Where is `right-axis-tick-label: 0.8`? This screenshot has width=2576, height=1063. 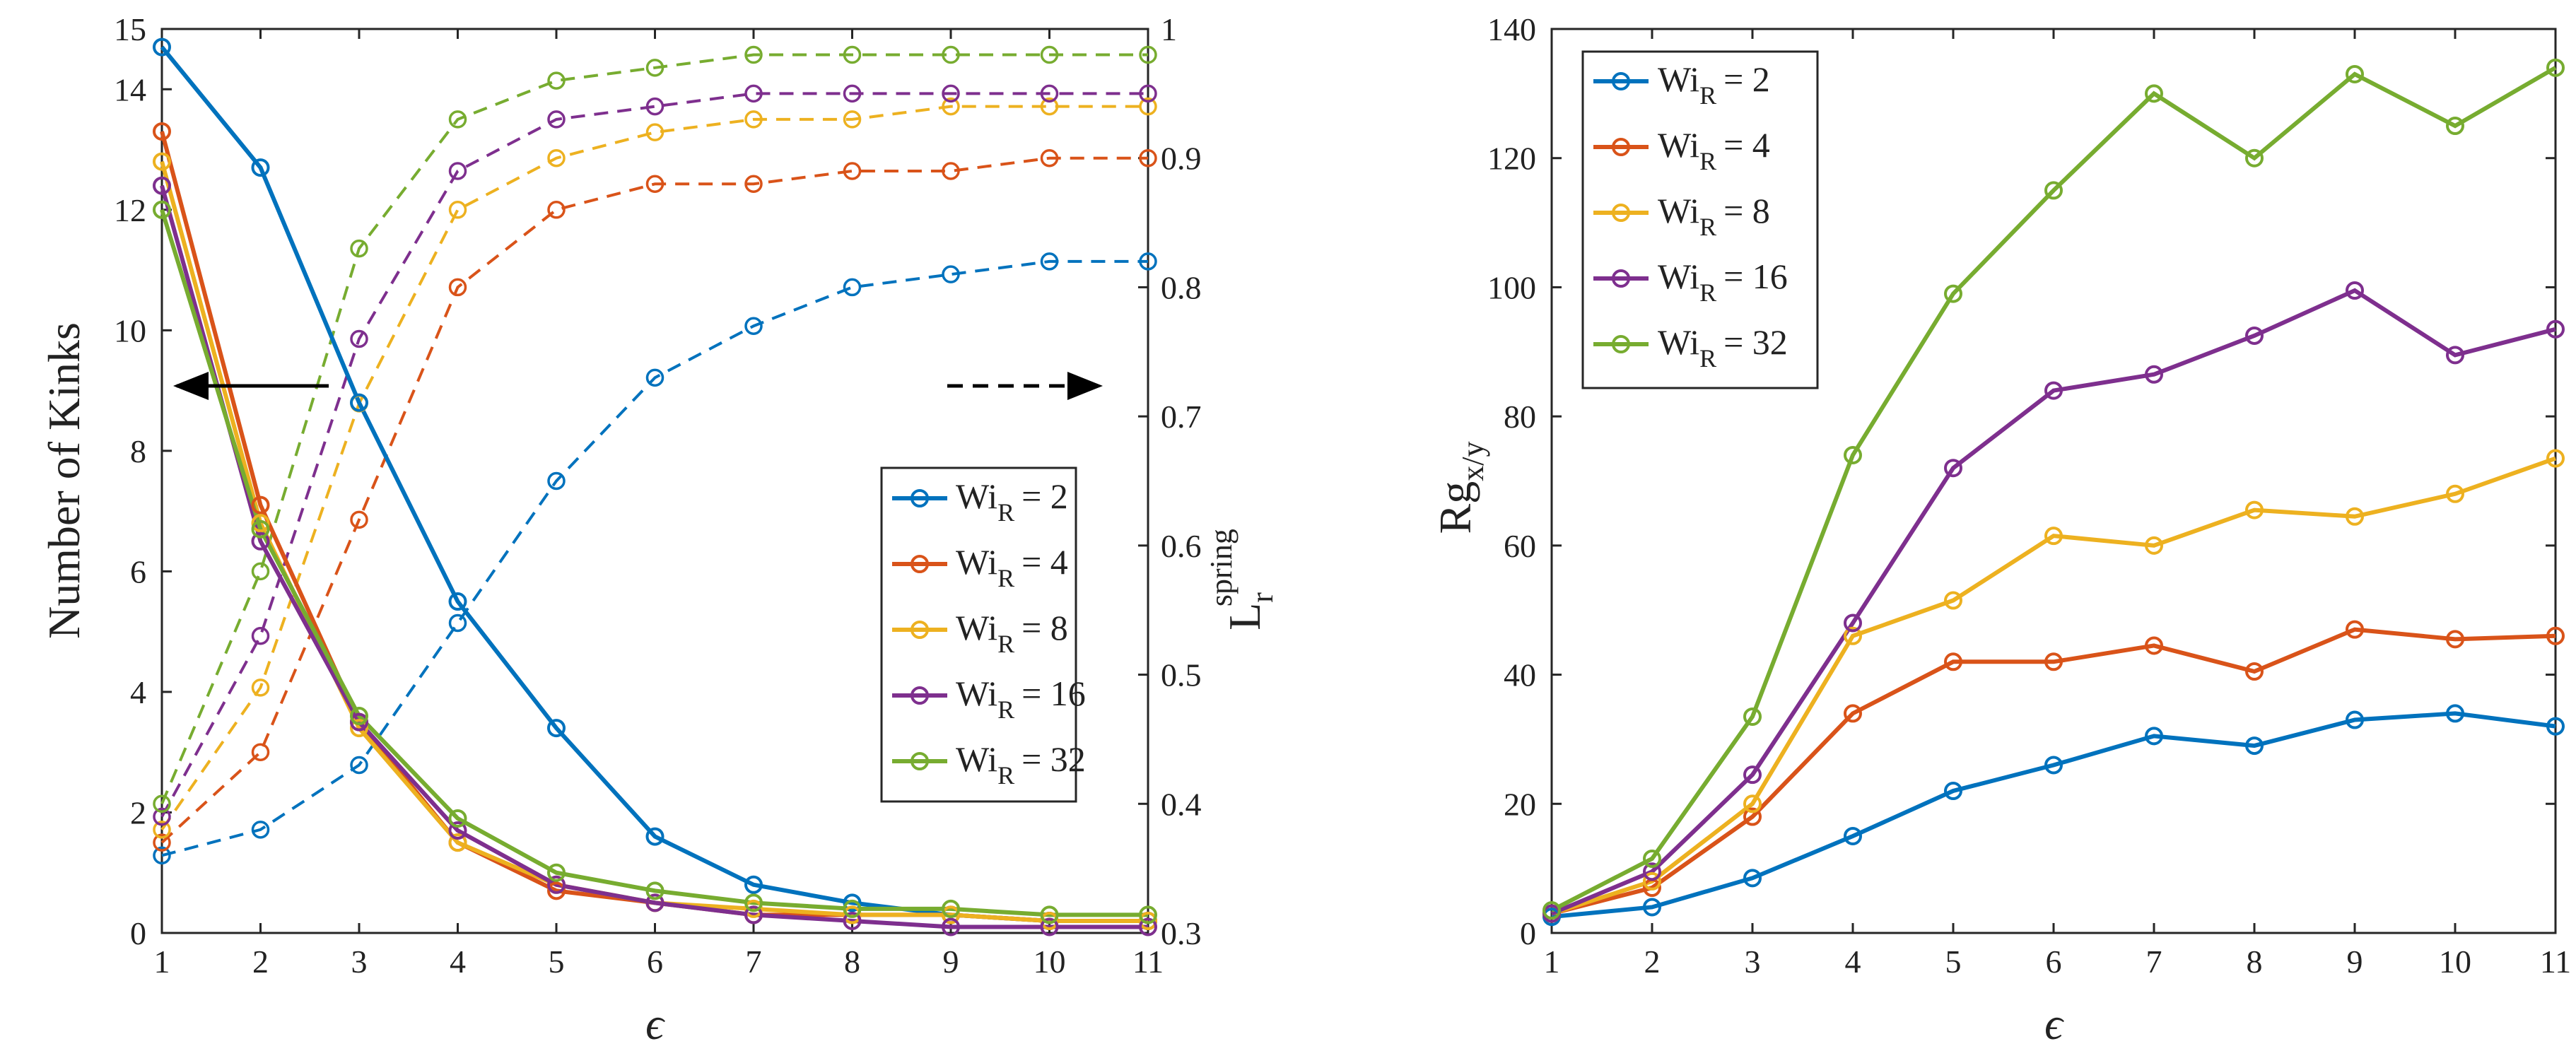
right-axis-tick-label: 0.8 is located at coordinates (1181, 287).